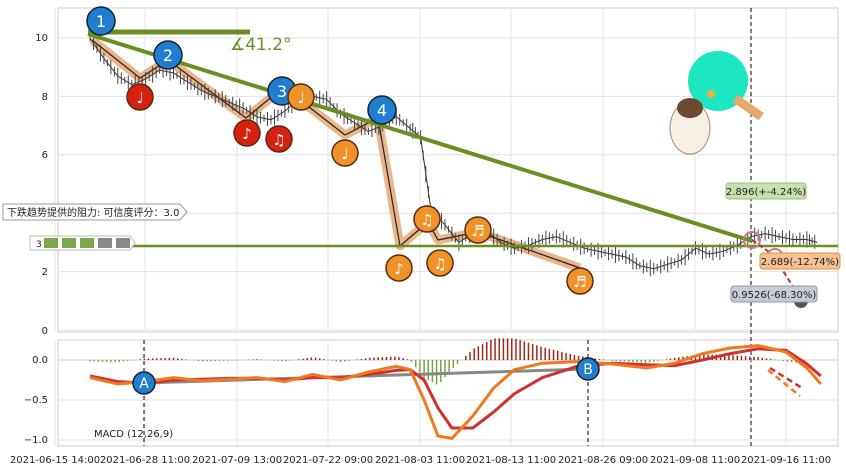 This screenshot has height=471, width=846. I want to click on x-tick: 2021-09-16 11:00, so click(786, 460).